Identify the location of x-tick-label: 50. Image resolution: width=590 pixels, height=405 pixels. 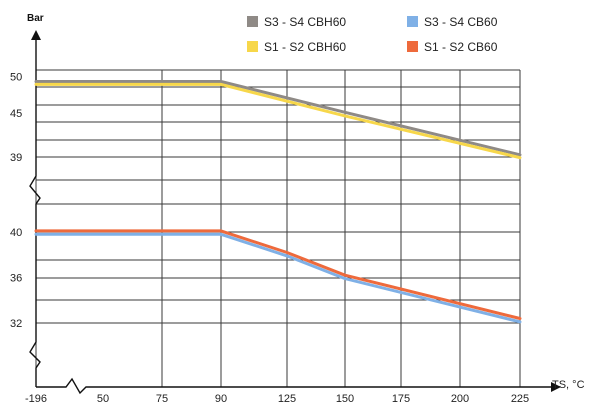
(103, 399).